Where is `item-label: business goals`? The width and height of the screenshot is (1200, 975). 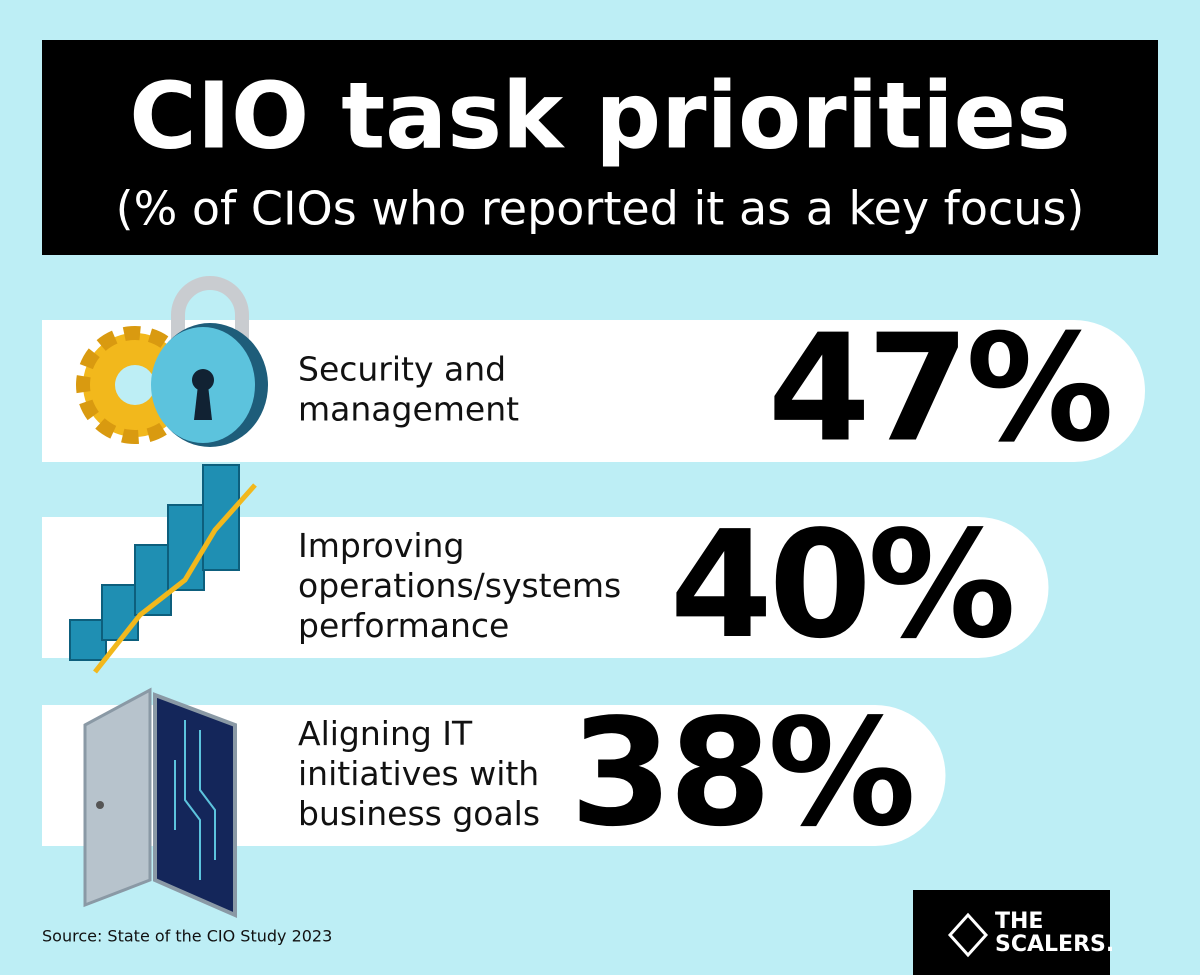
item-label: business goals is located at coordinates (419, 813).